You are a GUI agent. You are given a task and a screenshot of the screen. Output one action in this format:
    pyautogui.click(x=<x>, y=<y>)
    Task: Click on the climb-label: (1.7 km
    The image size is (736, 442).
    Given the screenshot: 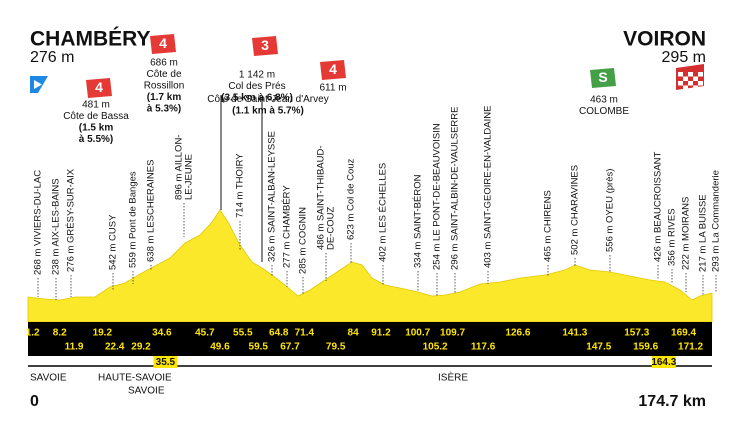 What is the action you would take?
    pyautogui.click(x=164, y=97)
    